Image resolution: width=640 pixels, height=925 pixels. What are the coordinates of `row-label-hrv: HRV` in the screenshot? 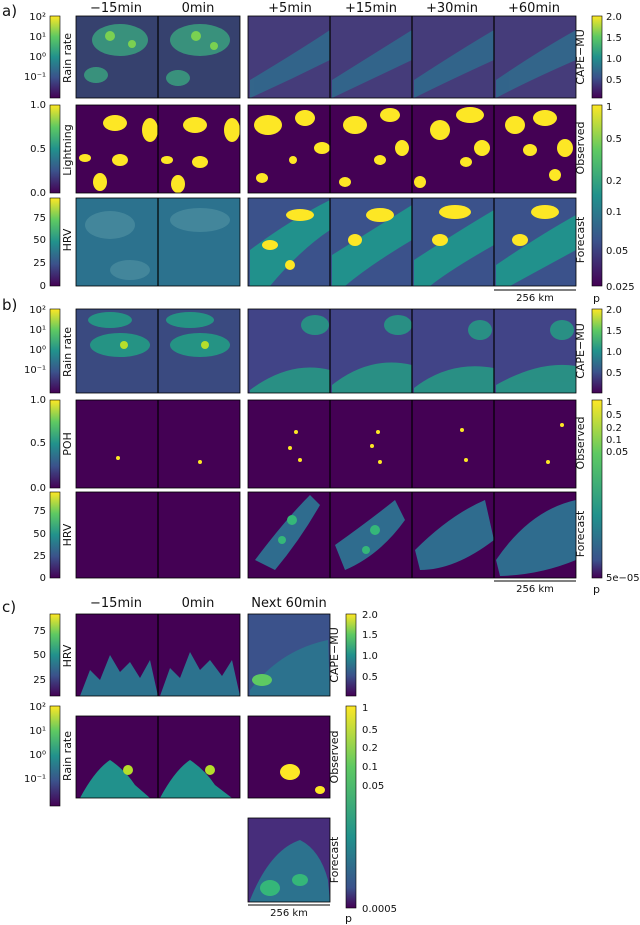 It's located at (67, 239).